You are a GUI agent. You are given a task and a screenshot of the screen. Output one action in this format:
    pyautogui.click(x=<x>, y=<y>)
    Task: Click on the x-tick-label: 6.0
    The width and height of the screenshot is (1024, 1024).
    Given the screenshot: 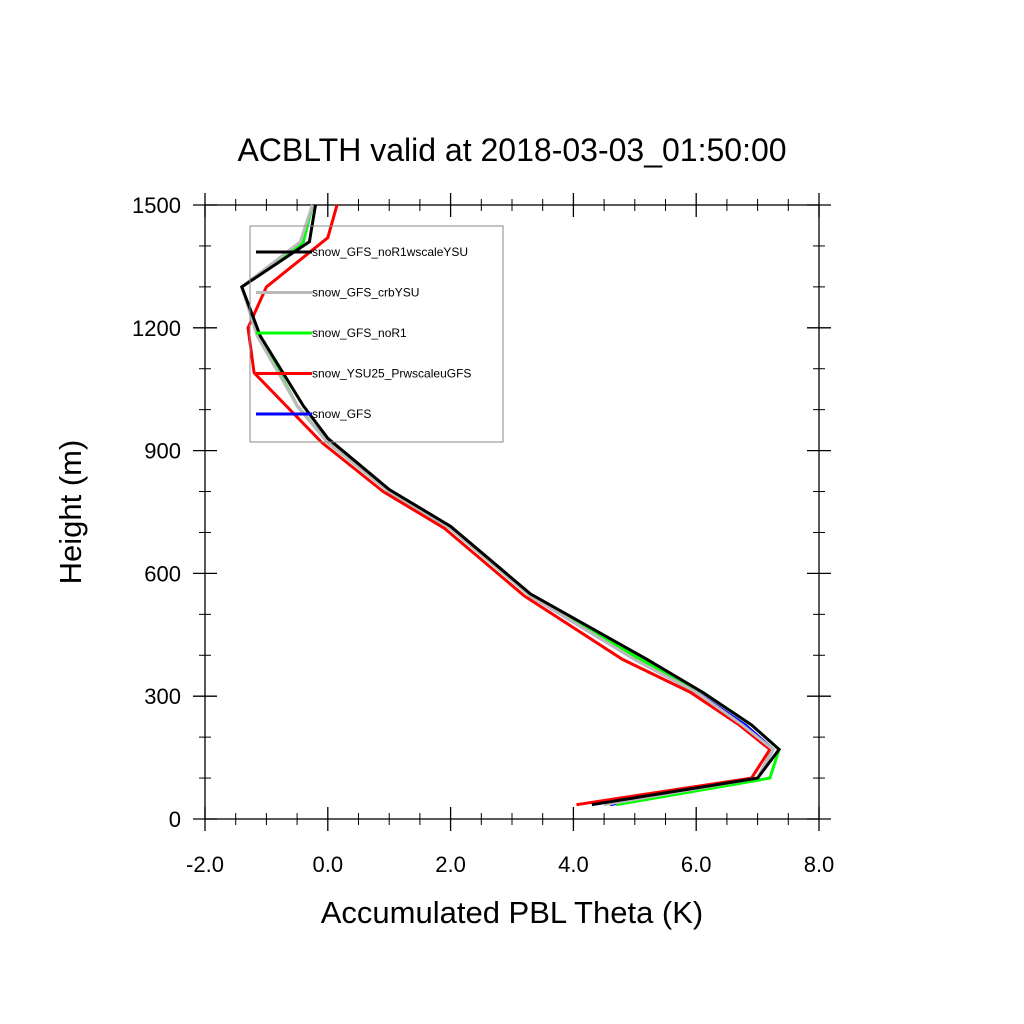 What is the action you would take?
    pyautogui.click(x=696, y=864)
    